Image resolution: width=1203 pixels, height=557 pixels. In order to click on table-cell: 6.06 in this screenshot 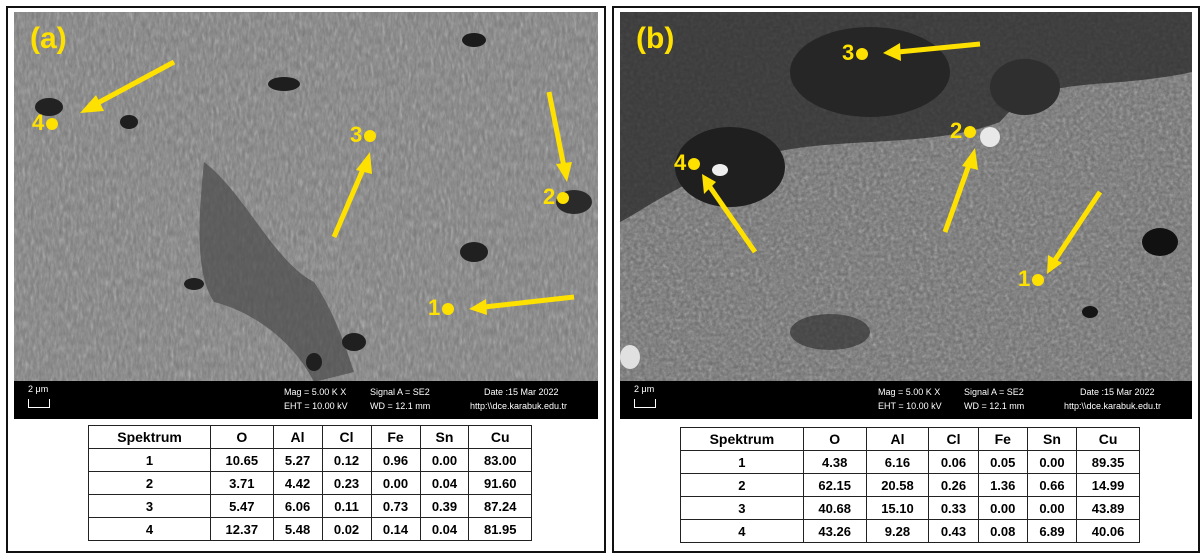, I will do `click(297, 506)`.